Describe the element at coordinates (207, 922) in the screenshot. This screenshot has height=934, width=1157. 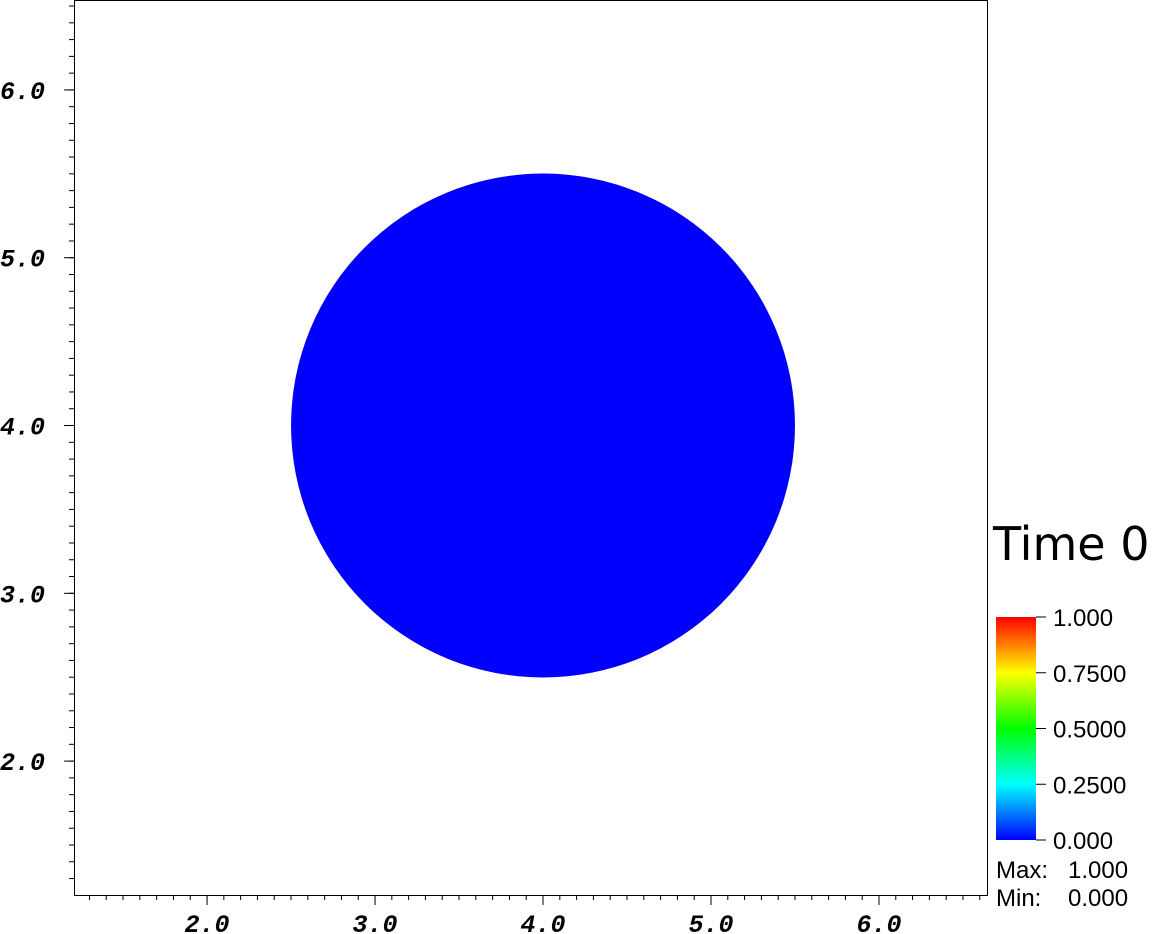
I see `x-tick-label: 2.0` at that location.